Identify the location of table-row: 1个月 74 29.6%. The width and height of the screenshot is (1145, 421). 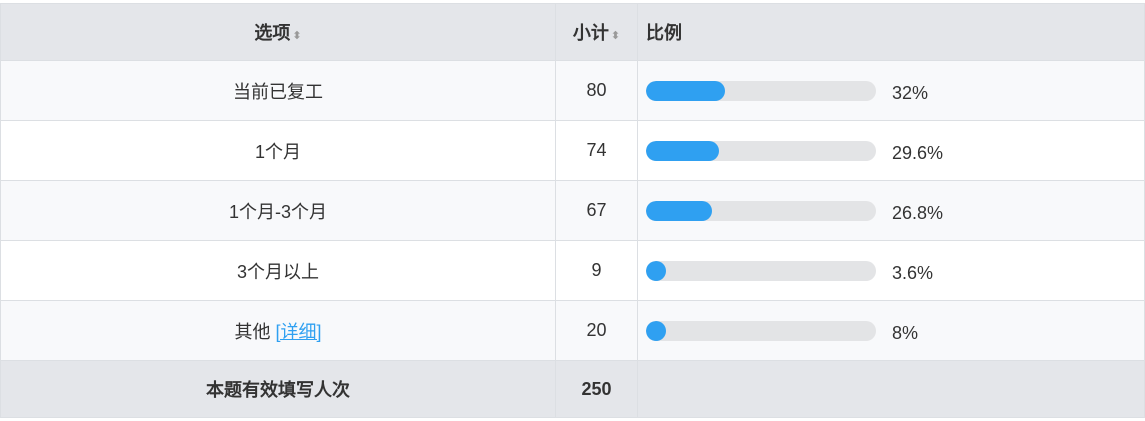
(572, 150).